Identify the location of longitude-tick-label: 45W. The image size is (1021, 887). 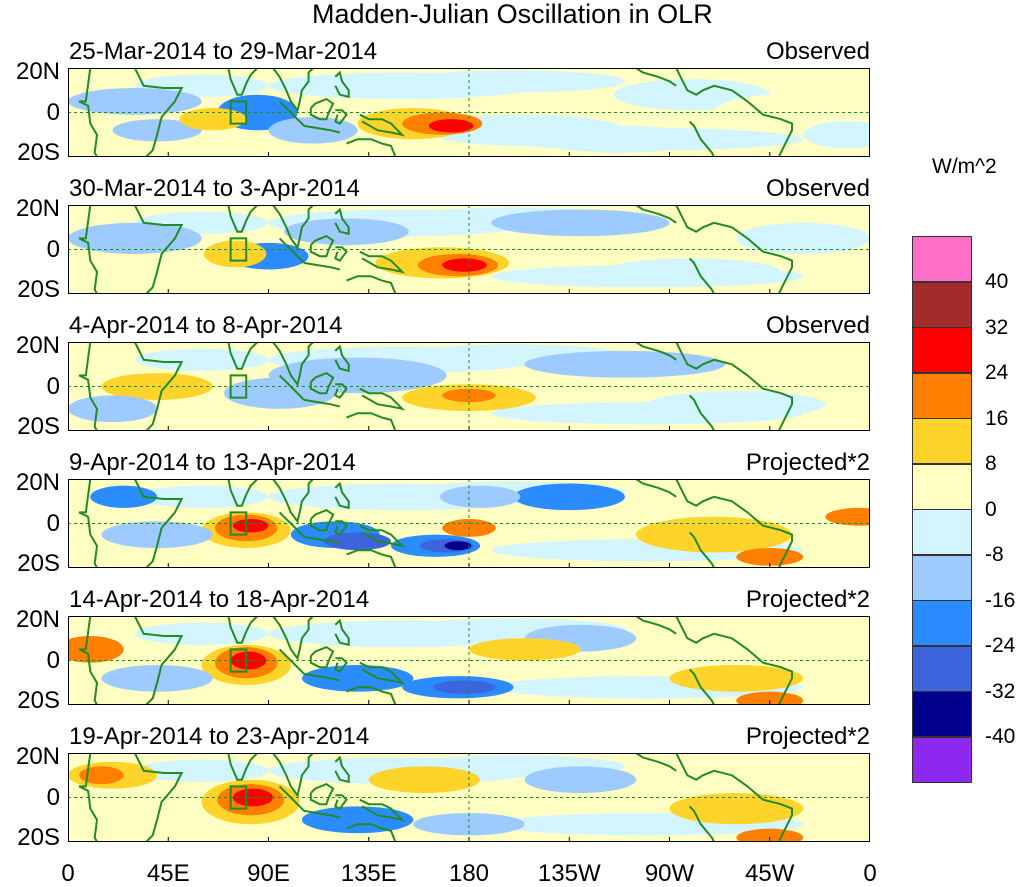
(770, 873).